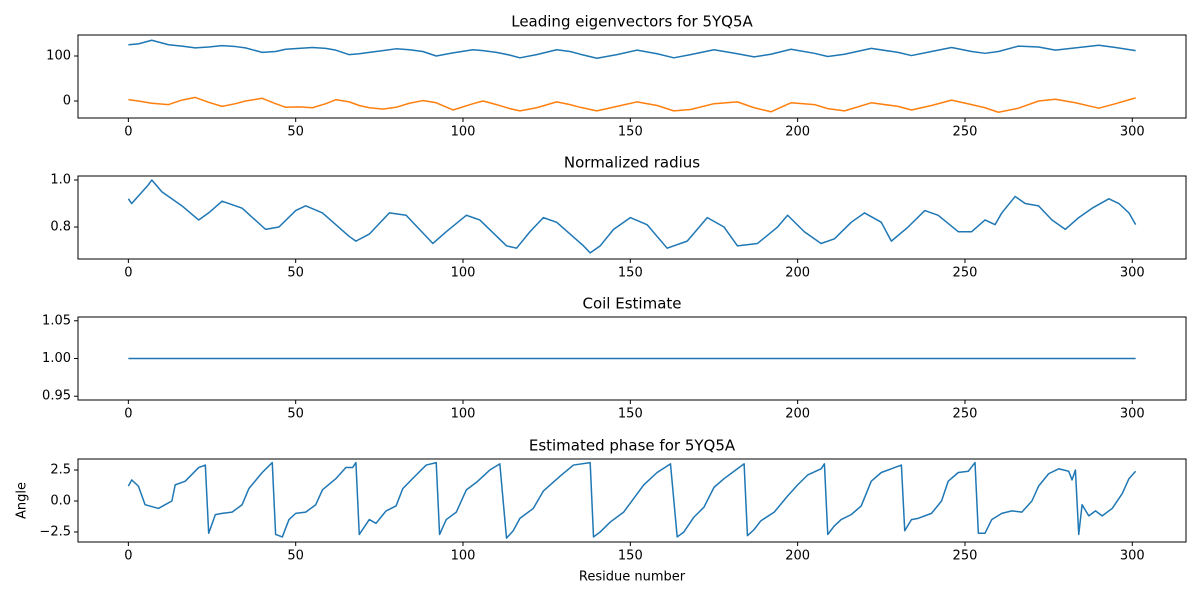 This screenshot has height=600, width=1200. What do you see at coordinates (632, 22) in the screenshot?
I see `subplot-title: Leading eigenvectors for 5YQ5A` at bounding box center [632, 22].